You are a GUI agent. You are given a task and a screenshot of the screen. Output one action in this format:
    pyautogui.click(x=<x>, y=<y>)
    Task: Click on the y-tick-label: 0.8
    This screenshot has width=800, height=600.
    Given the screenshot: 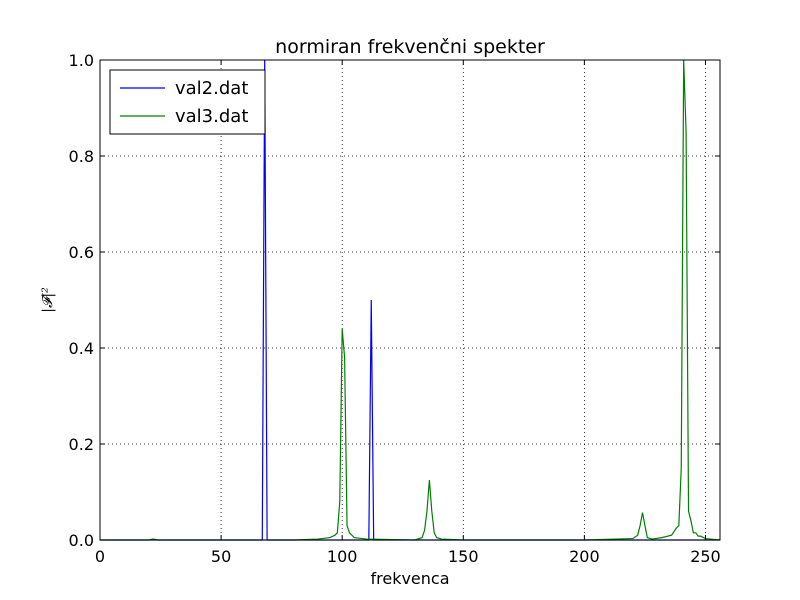 What is the action you would take?
    pyautogui.click(x=81, y=156)
    